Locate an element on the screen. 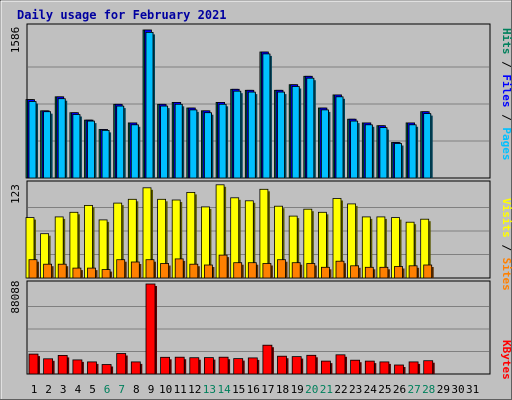 This screenshot has height=400, width=512. day-label-26: 26 is located at coordinates (399, 389).